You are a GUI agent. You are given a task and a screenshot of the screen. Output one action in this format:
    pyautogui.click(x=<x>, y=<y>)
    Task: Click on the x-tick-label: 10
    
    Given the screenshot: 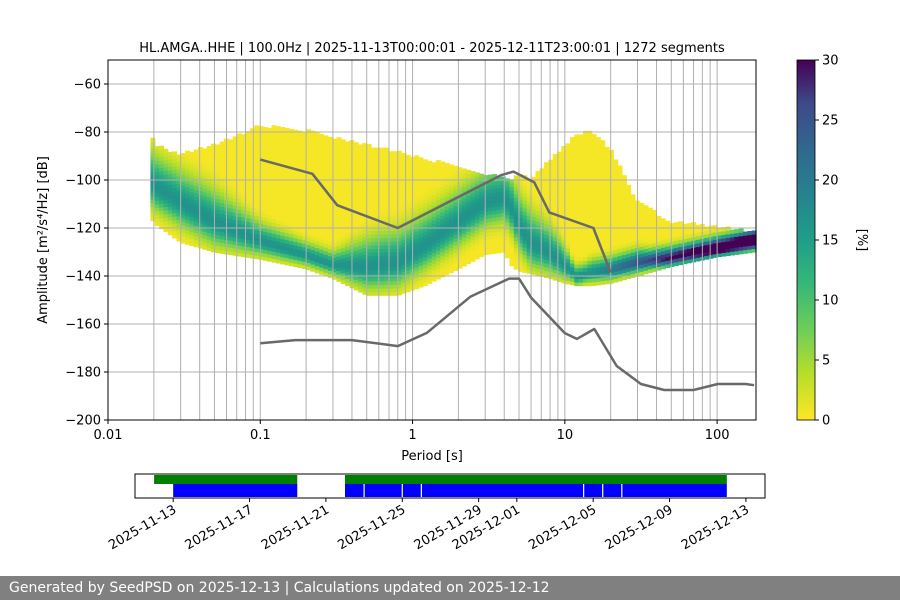 What is the action you would take?
    pyautogui.click(x=565, y=435)
    